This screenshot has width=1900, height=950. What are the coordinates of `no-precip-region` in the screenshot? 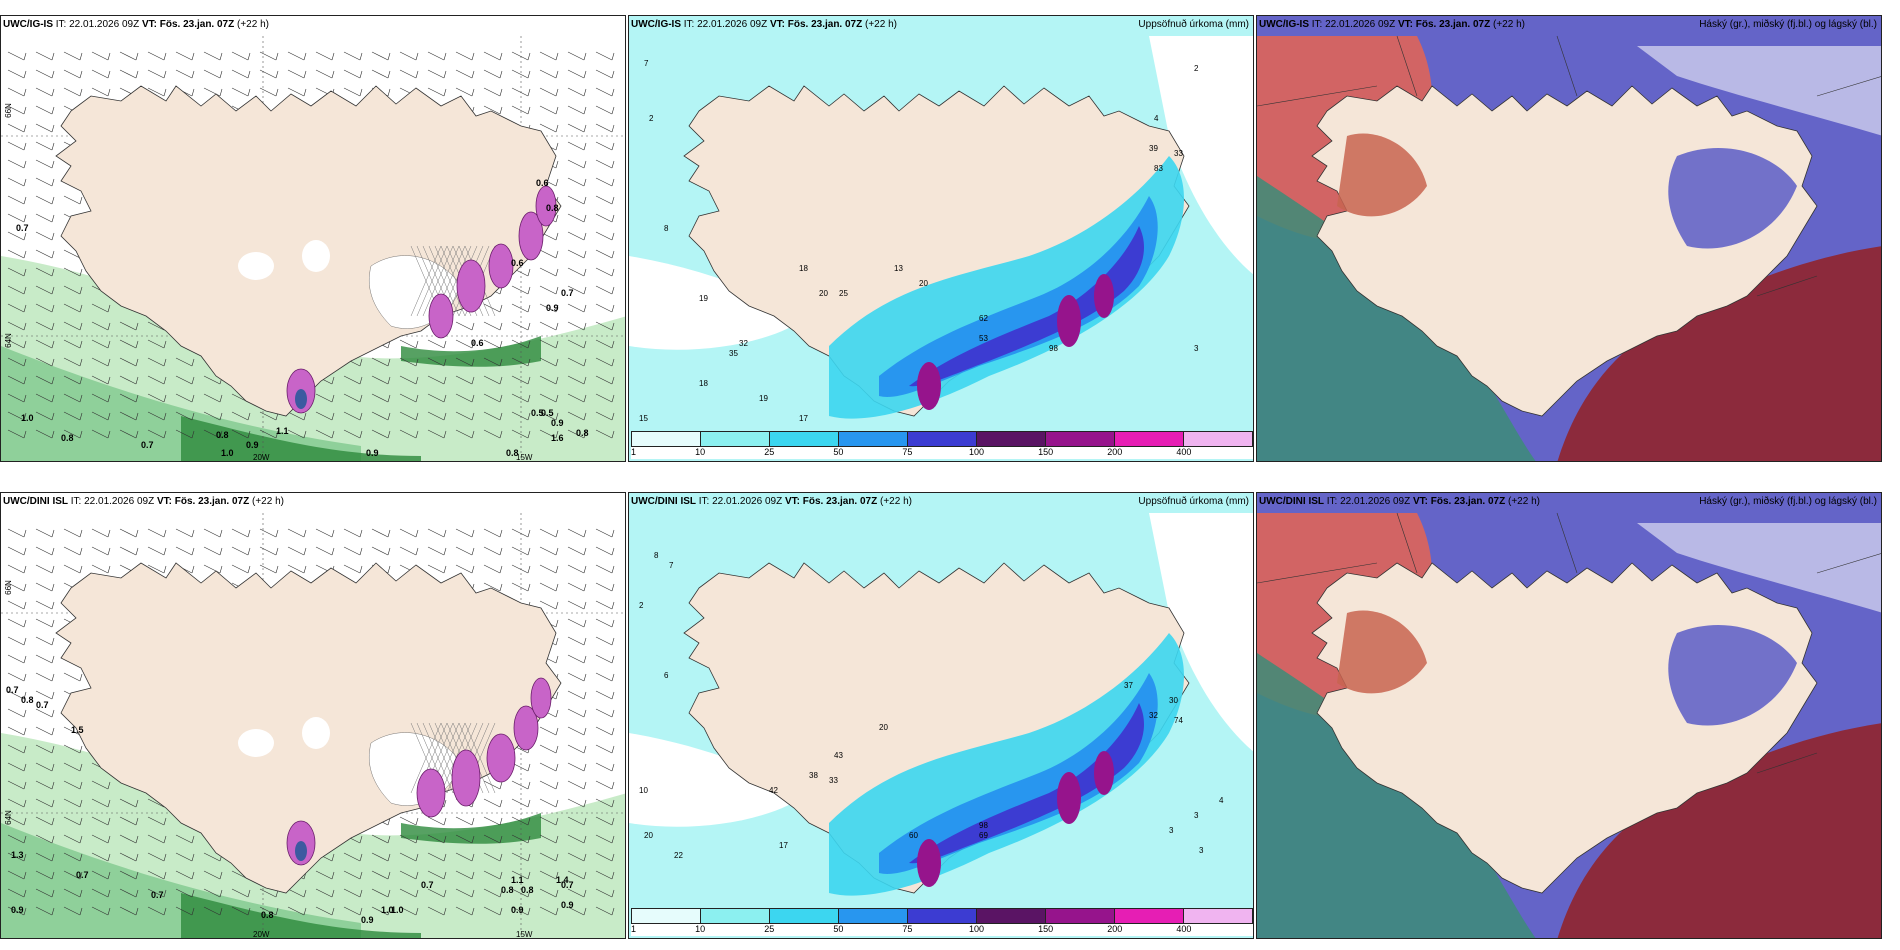 It's located at (719, 303).